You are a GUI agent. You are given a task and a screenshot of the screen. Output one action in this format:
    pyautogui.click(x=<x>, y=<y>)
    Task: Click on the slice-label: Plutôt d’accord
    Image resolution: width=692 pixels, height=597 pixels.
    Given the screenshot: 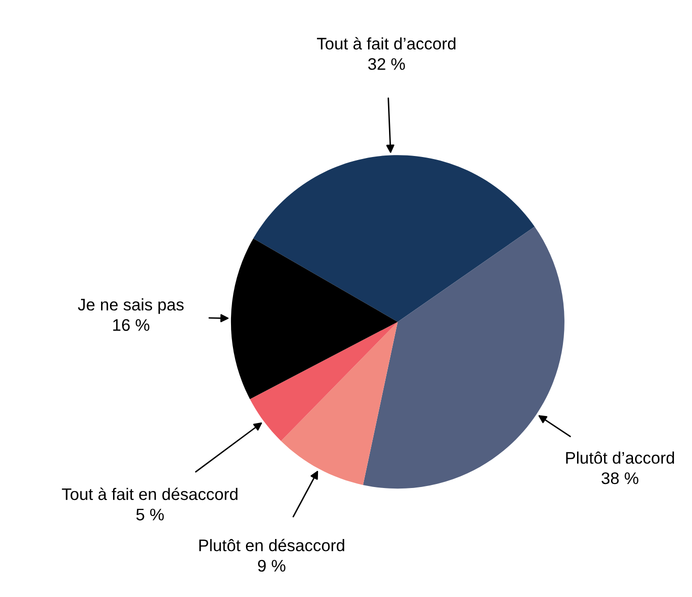 What is the action you would take?
    pyautogui.click(x=620, y=457)
    